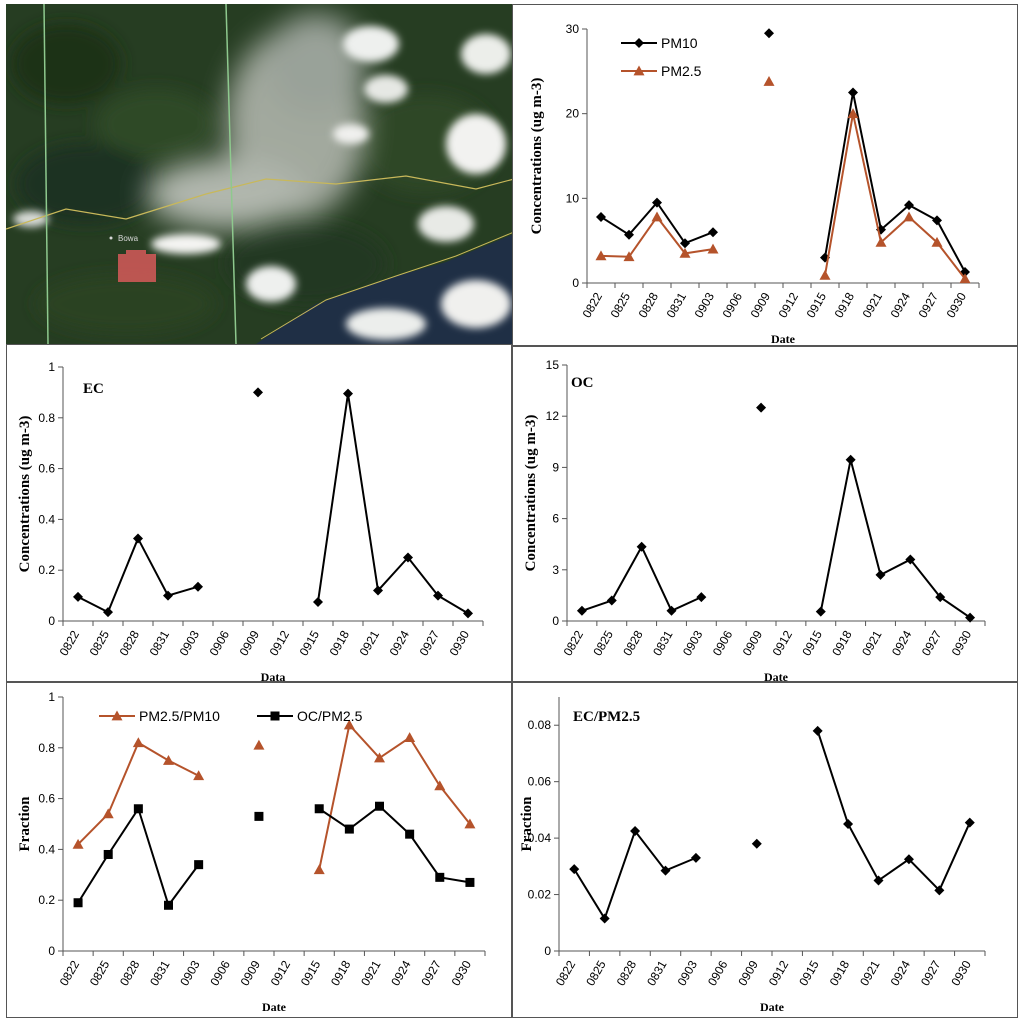 The height and width of the screenshot is (1024, 1024). Describe the element at coordinates (527, 824) in the screenshot. I see `chart-ecpm-y-axis-title: Fraction` at that location.